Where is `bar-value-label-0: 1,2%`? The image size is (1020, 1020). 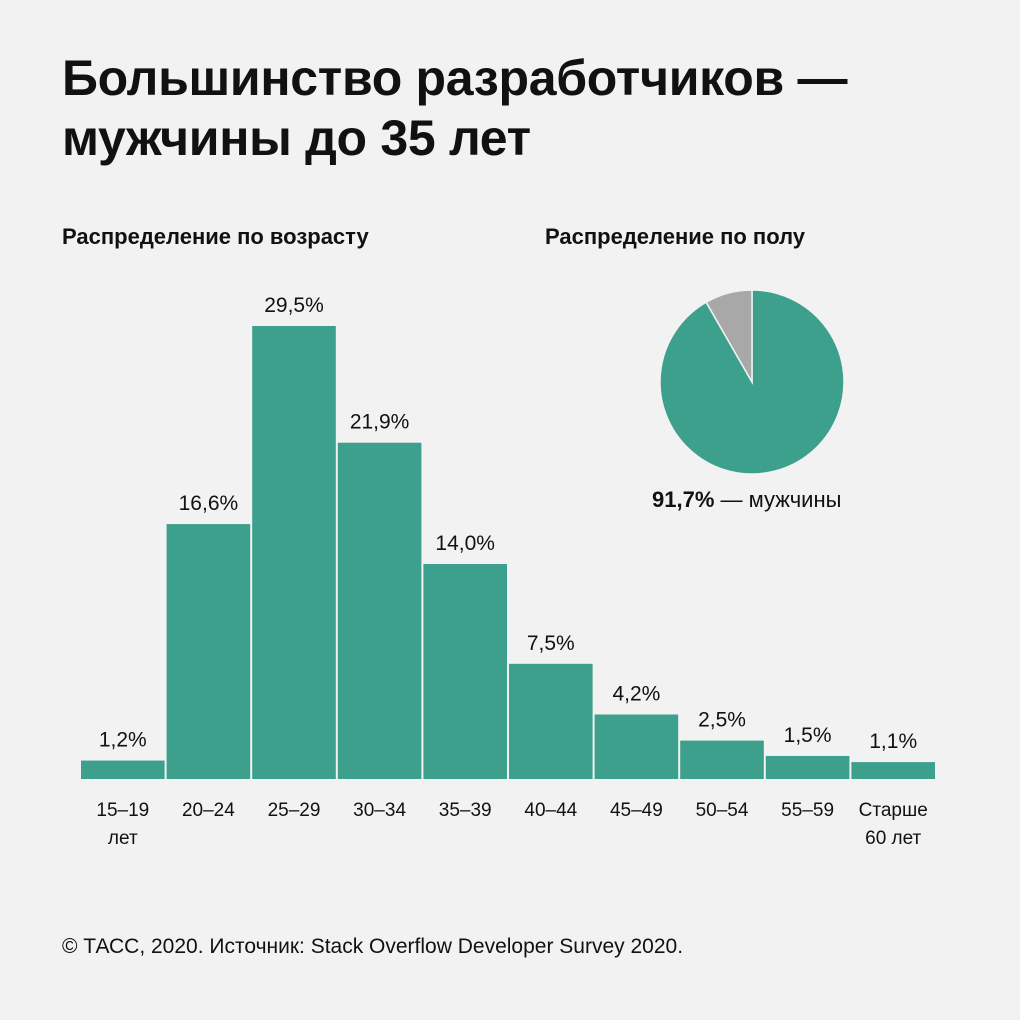 bar-value-label-0: 1,2% is located at coordinates (123, 740).